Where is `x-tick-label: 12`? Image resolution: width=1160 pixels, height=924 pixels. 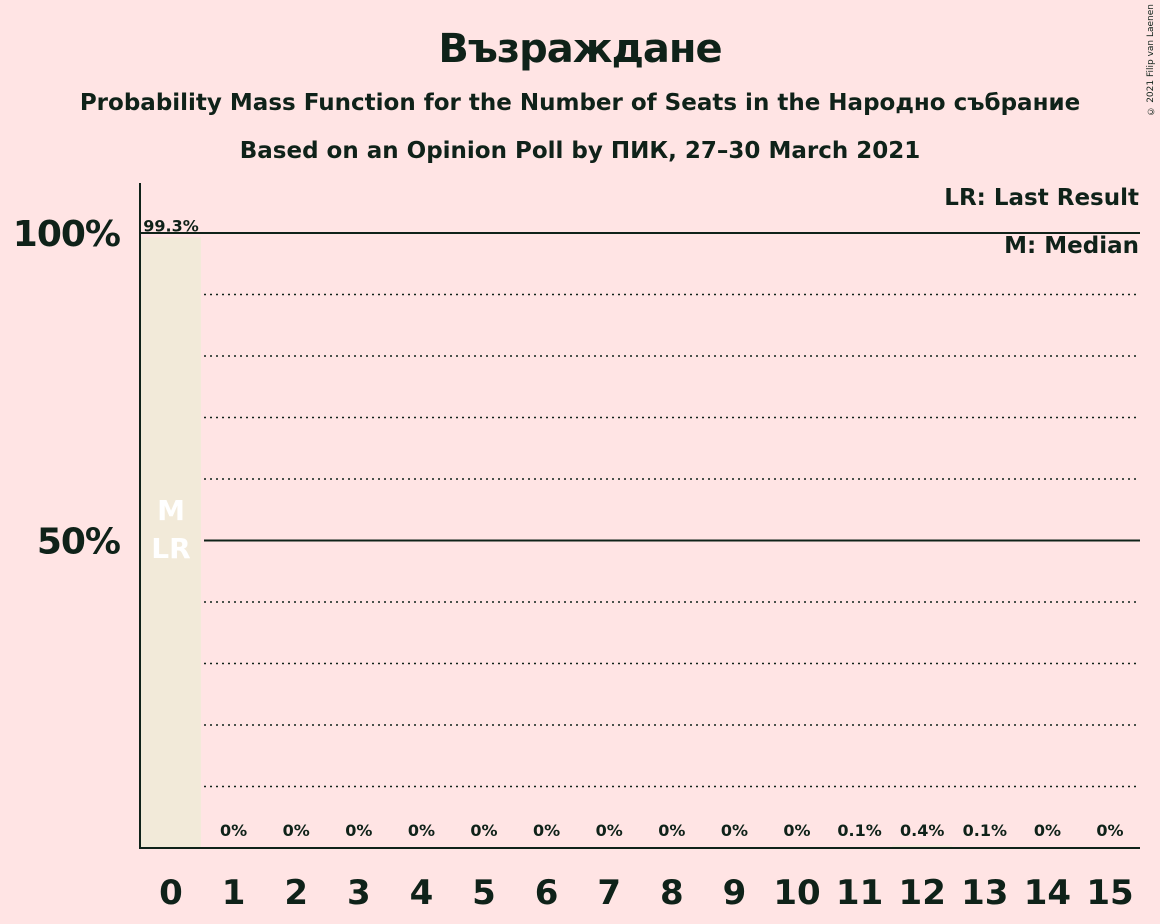
x-tick-label: 12 is located at coordinates (922, 893).